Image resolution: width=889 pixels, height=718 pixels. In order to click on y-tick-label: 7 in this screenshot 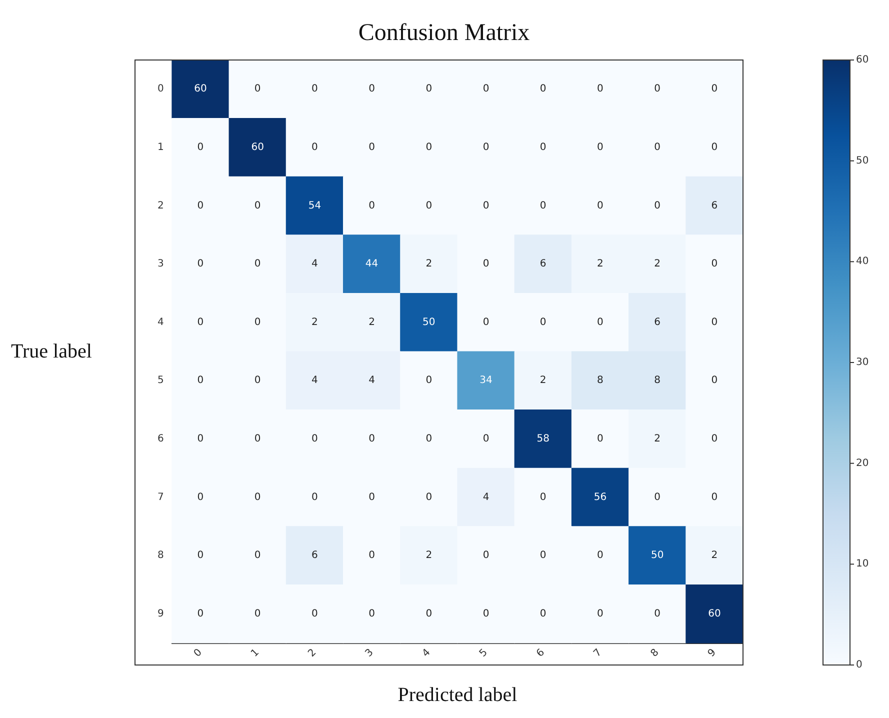, I will do `click(161, 497)`.